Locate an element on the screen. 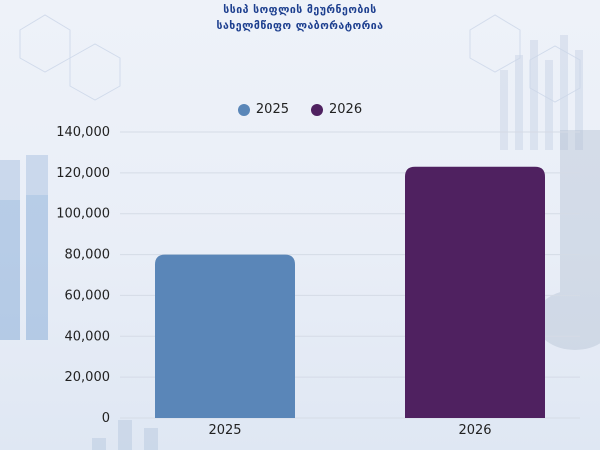 This screenshot has width=600, height=450. y-tick-label: 80,000 is located at coordinates (88, 255).